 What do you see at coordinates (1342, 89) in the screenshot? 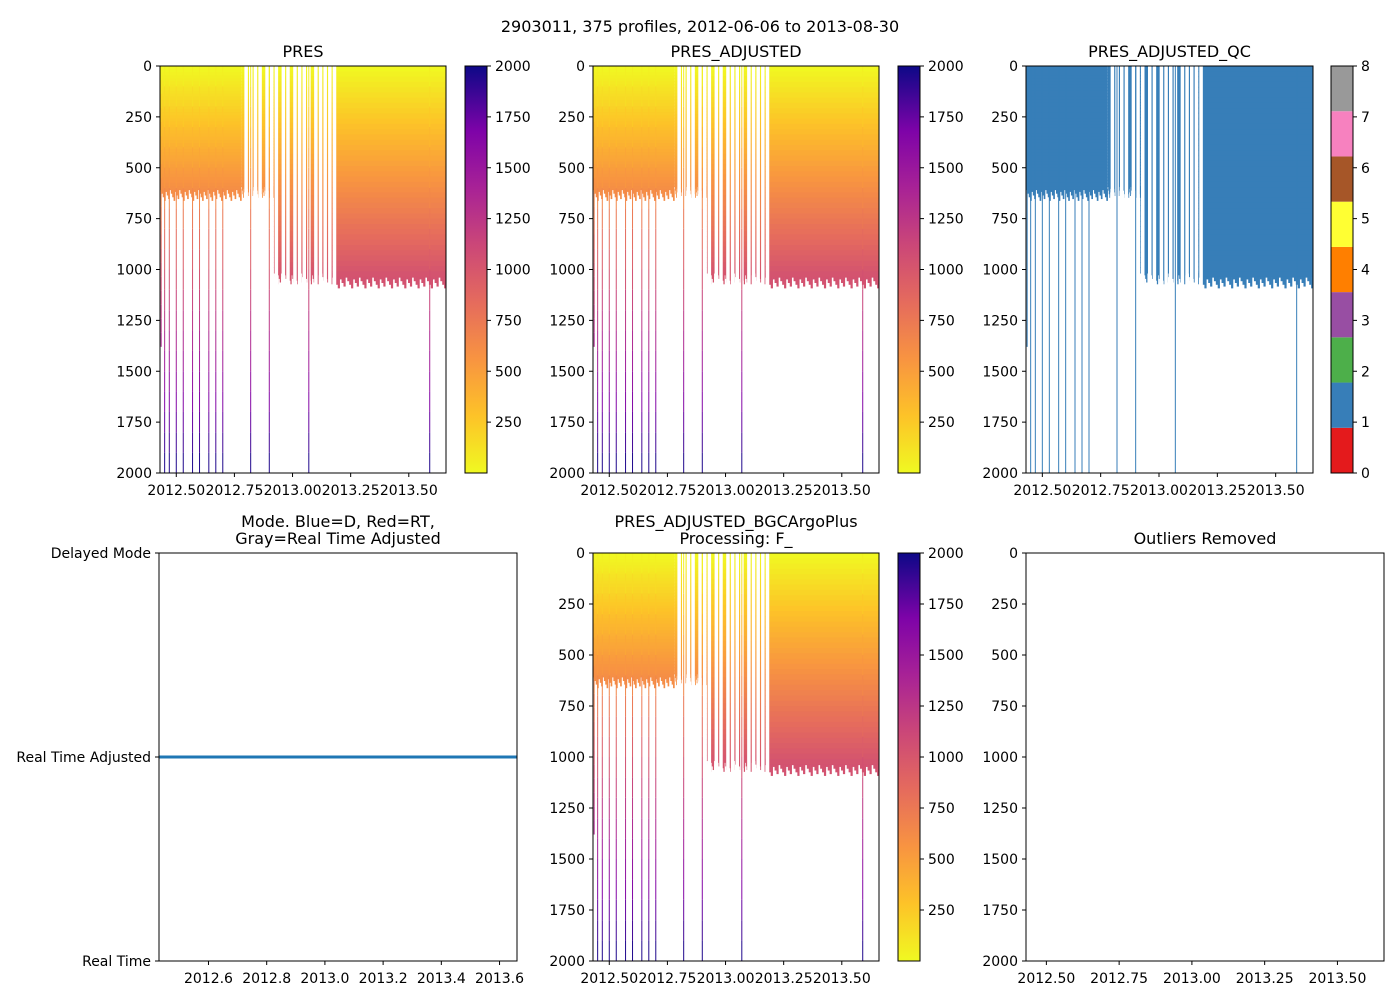
I see `colorbar-segment` at bounding box center [1342, 89].